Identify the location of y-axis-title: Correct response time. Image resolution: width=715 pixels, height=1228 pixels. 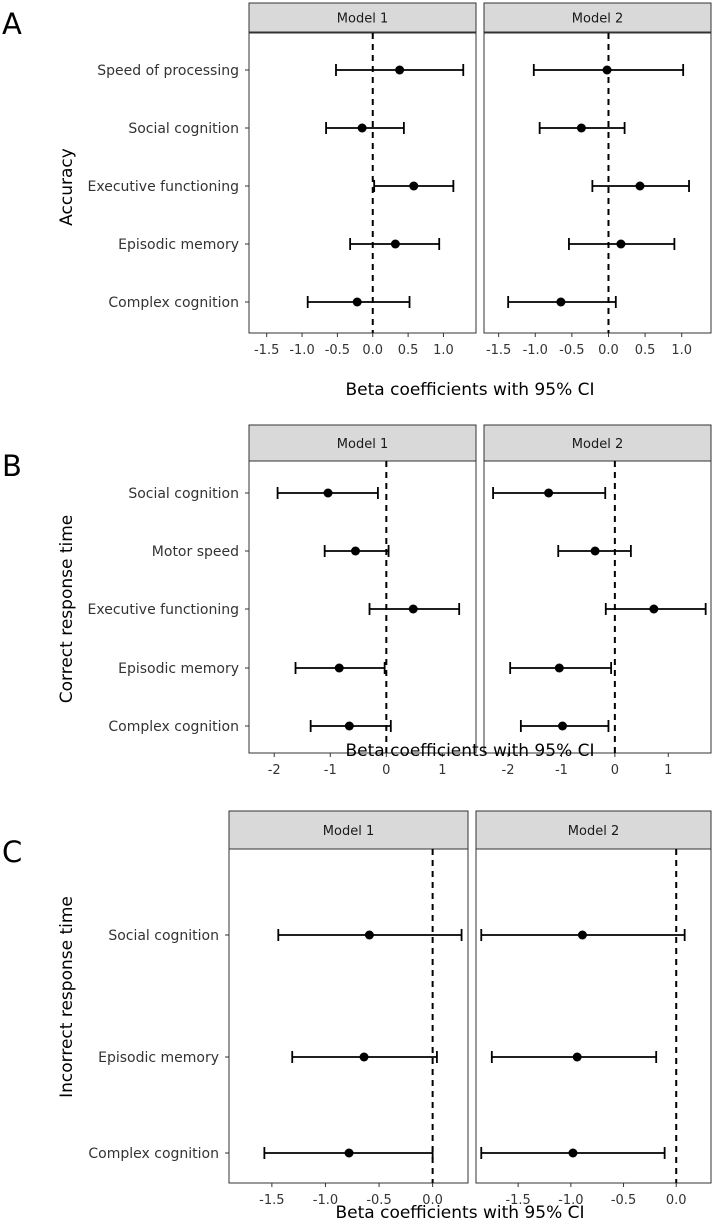
(67, 609).